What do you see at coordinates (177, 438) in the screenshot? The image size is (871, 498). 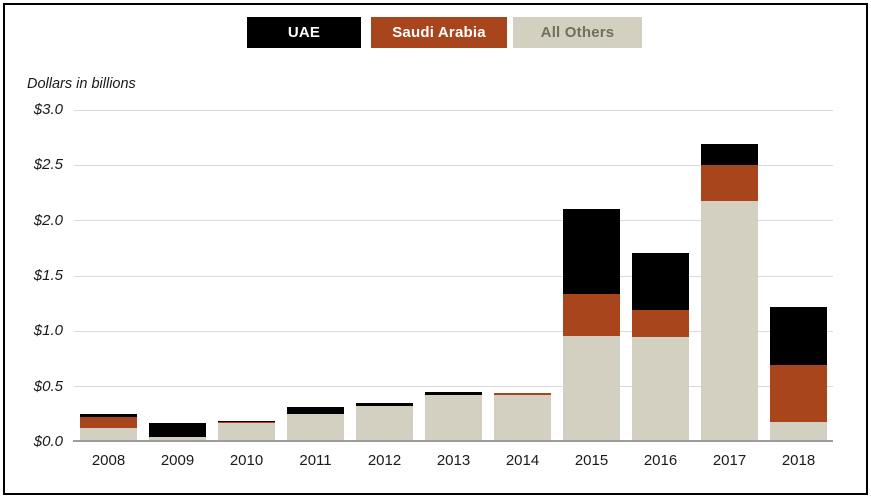 I see `bar-segment-all-others-2009` at bounding box center [177, 438].